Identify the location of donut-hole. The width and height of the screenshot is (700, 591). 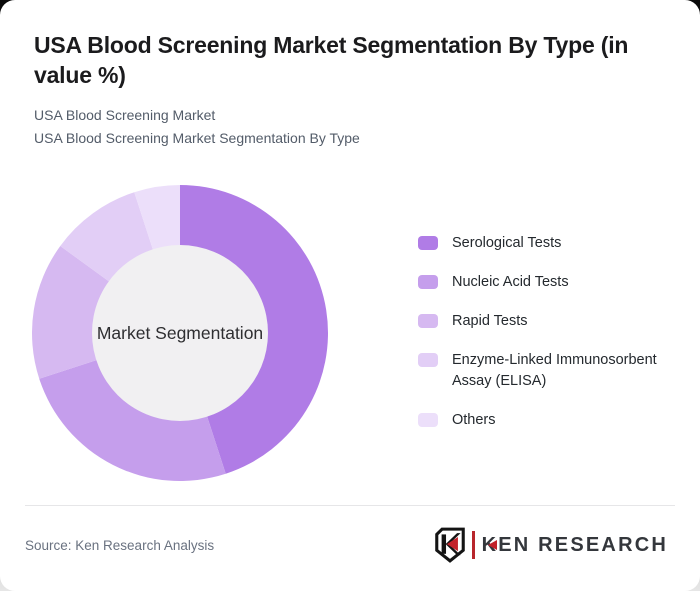
(180, 333).